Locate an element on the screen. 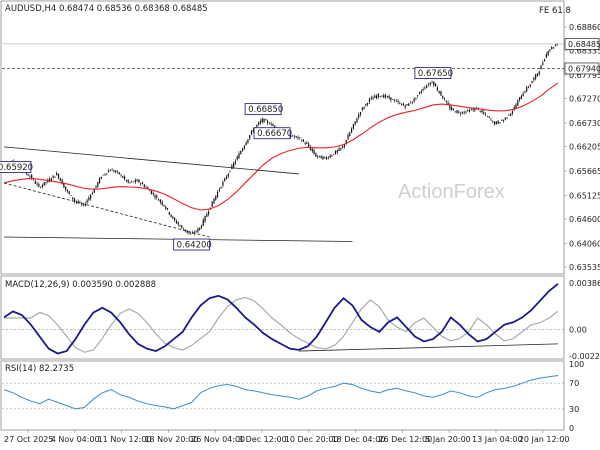 The height and width of the screenshot is (450, 600). x-tick-label: 13 Jan 04:00 is located at coordinates (497, 439).